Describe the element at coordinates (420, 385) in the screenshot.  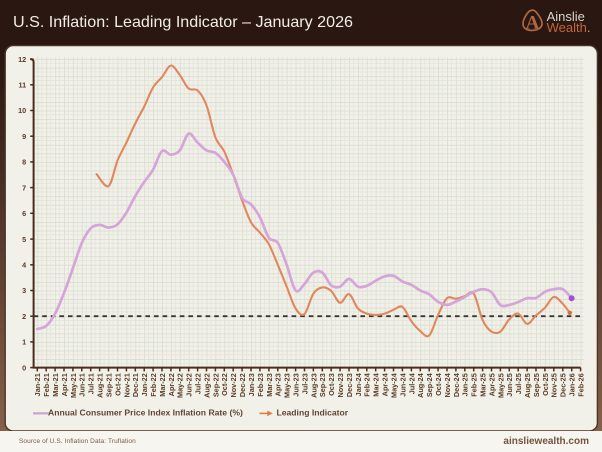
I see `svg-text: Aug-24` at that location.